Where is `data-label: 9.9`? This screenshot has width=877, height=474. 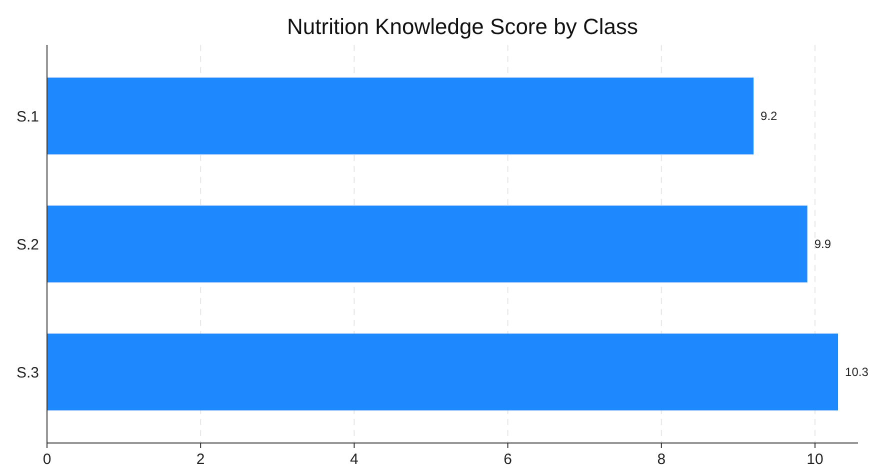 data-label: 9.9 is located at coordinates (823, 244).